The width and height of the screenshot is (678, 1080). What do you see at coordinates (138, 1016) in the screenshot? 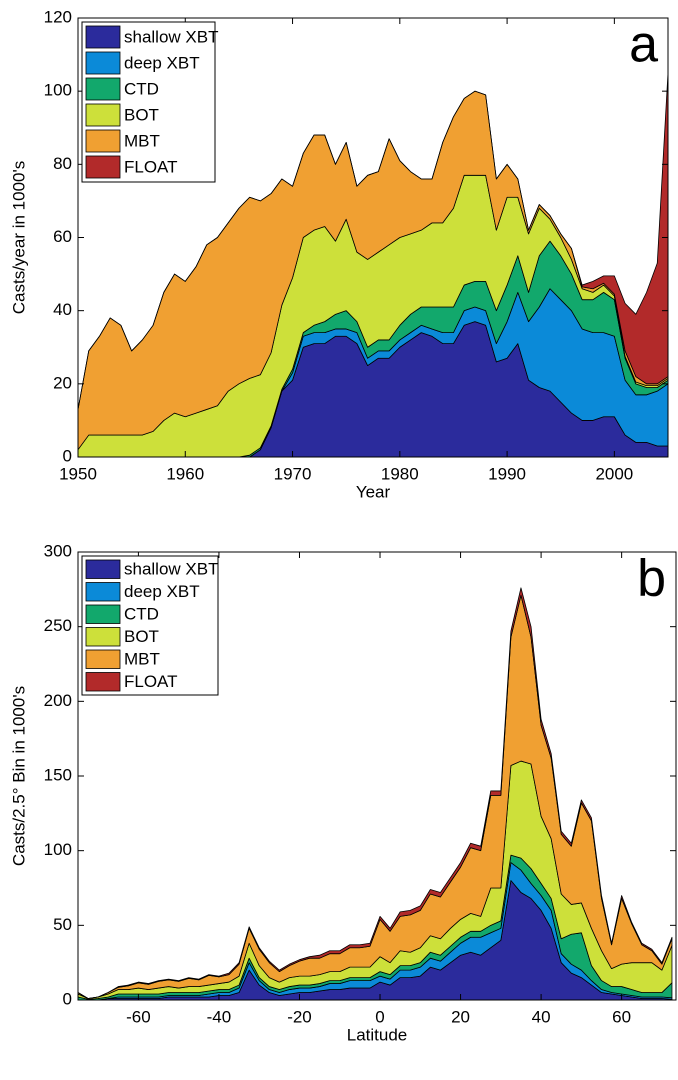
I see `x-tick-label: -60` at bounding box center [138, 1016].